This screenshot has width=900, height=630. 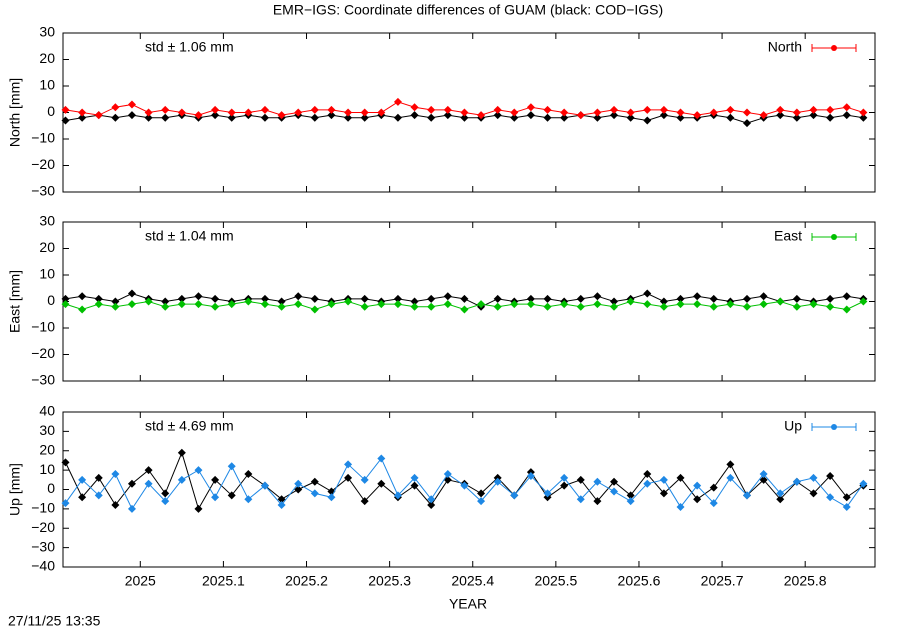 I want to click on y-tick-label: 0, so click(x=51, y=111).